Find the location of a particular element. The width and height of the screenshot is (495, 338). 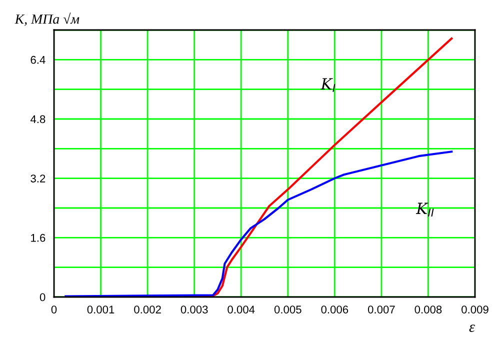

y-tick-label: 4.8 is located at coordinates (38, 119).